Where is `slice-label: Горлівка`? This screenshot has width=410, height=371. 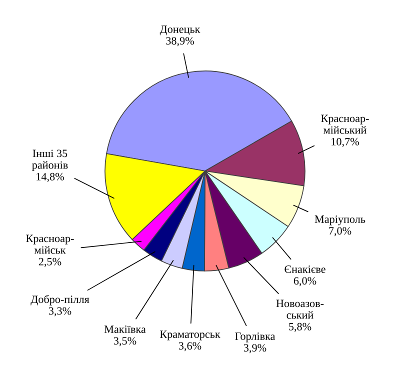
slice-label: Горлівка is located at coordinates (255, 337).